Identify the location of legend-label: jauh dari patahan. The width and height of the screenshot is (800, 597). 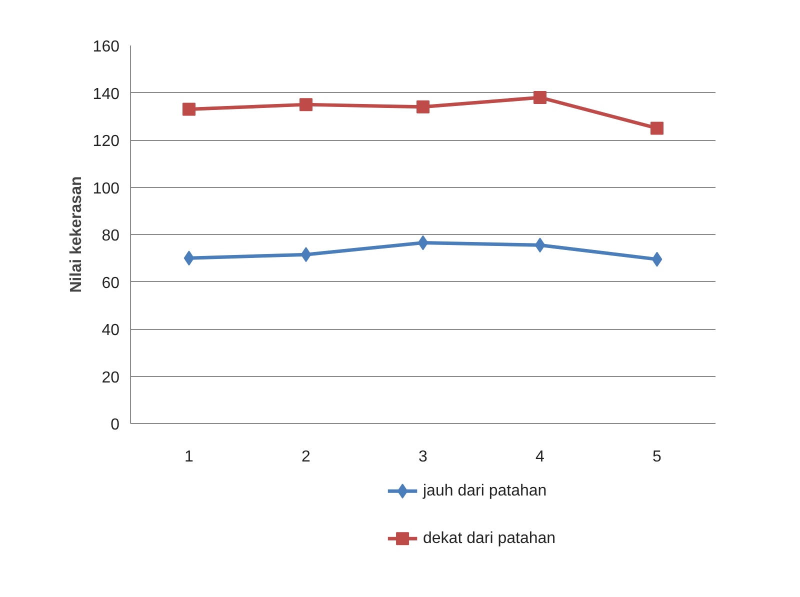
(484, 491).